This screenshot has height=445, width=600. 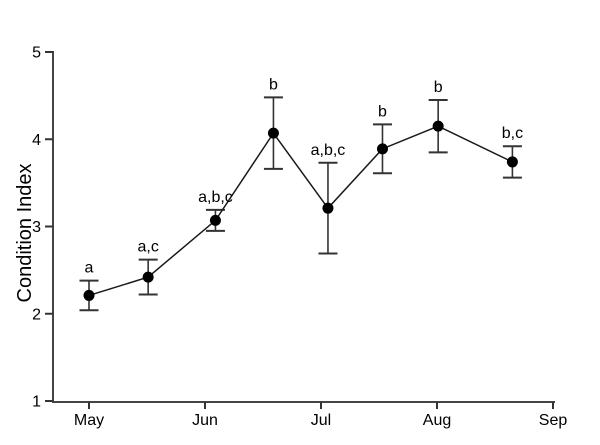 I want to click on x-tick-label: Jun, so click(x=205, y=420).